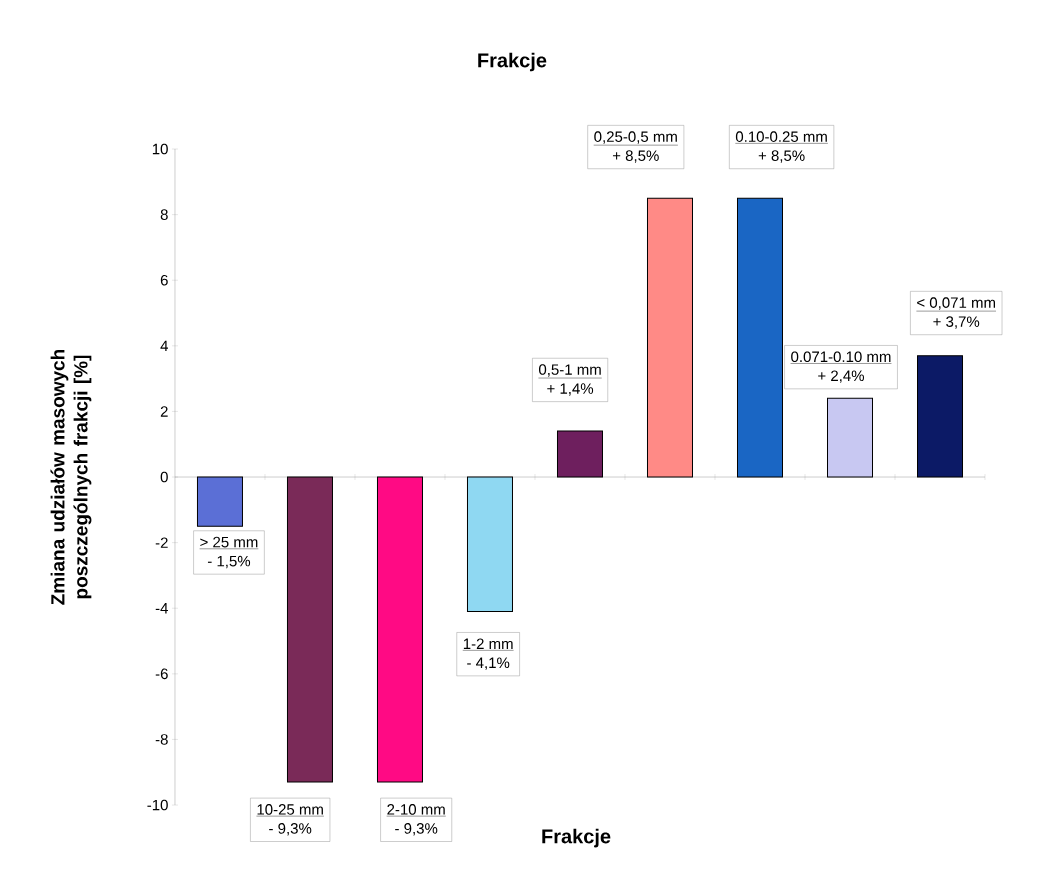 This screenshot has width=1040, height=869. Describe the element at coordinates (164, 345) in the screenshot. I see `y-tick-label: 4` at that location.